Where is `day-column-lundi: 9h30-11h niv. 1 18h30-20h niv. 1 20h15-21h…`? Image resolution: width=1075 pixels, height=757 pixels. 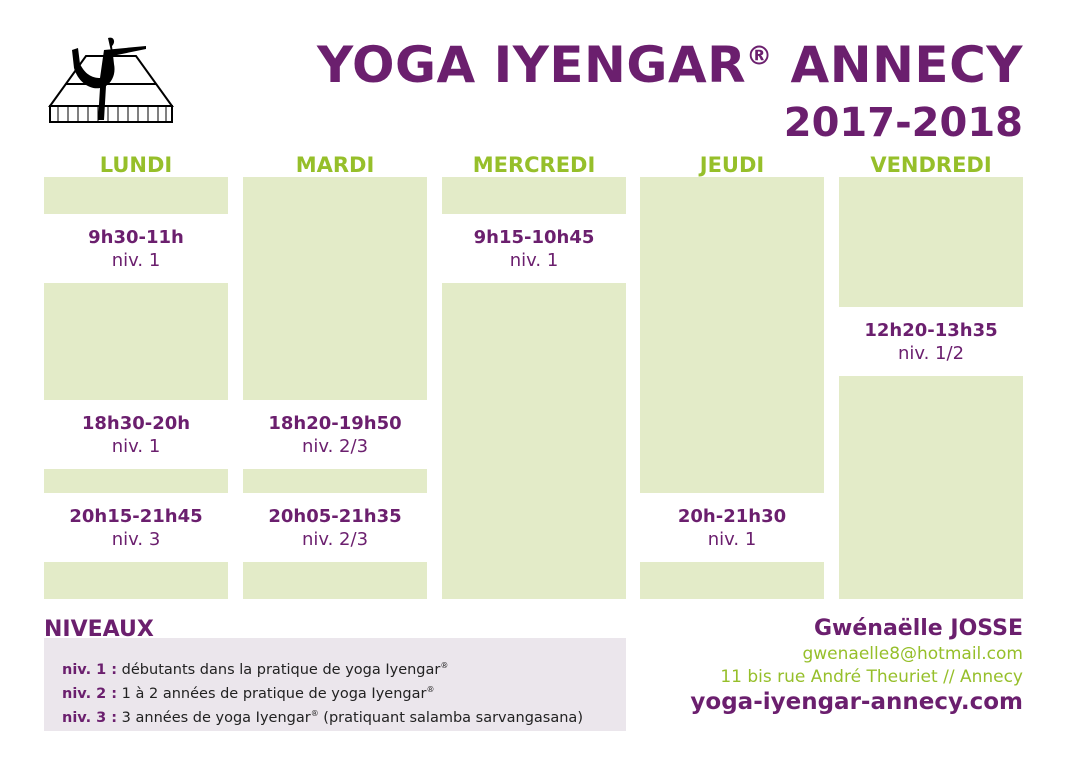 day-column-lundi: 9h30-11h niv. 1 18h30-20h niv. 1 20h15-21h… is located at coordinates (136, 388).